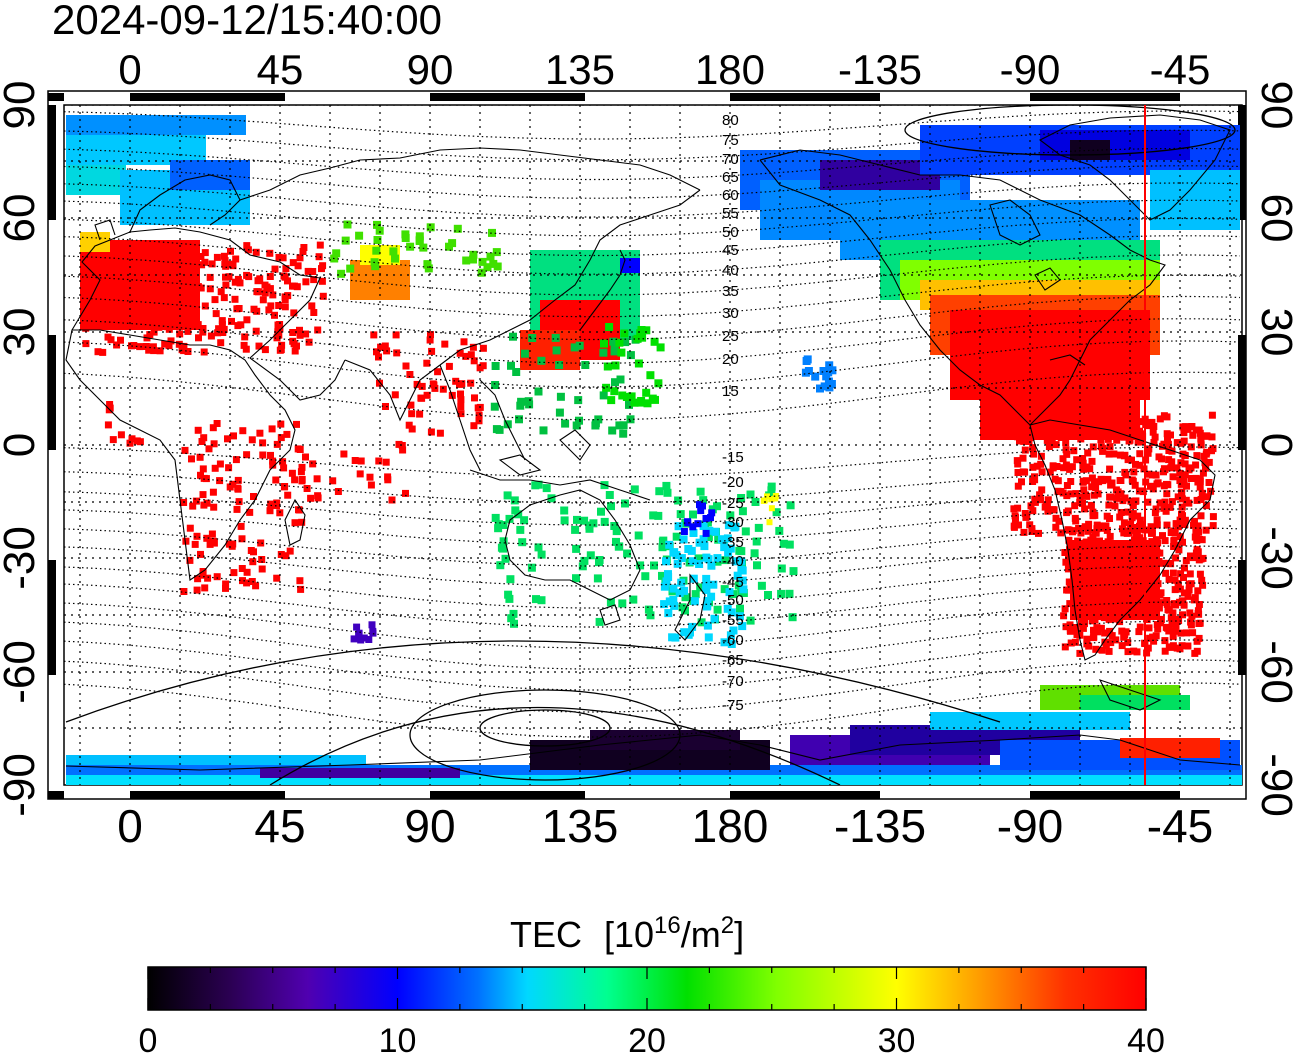 This screenshot has width=1294, height=1057. What do you see at coordinates (730, 177) in the screenshot?
I see `contour-label: 65` at bounding box center [730, 177].